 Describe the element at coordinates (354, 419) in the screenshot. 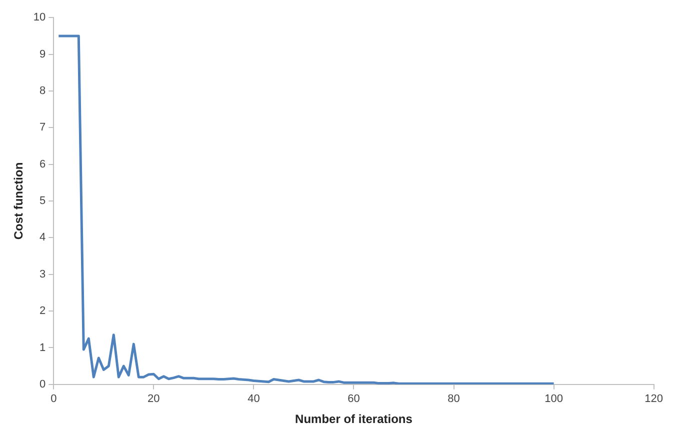

I see `x-axis-title: Number of iterations` at that location.